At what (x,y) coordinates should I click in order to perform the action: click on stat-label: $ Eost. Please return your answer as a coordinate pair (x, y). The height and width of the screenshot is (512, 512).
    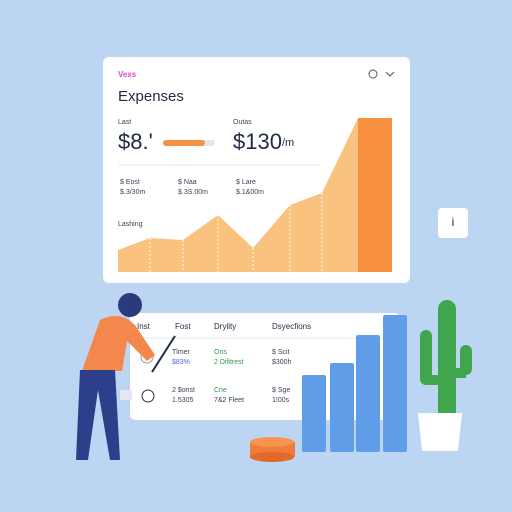
    Looking at the image, I should click on (130, 182).